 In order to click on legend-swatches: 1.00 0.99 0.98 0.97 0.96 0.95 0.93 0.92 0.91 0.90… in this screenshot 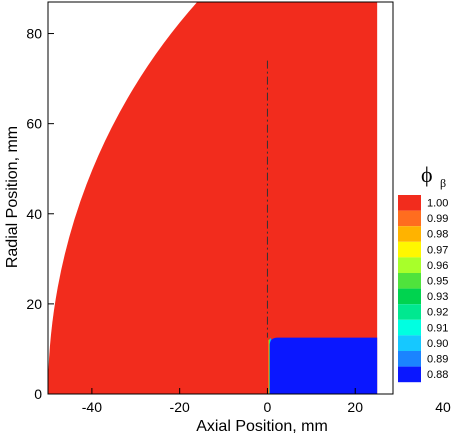, I will do `click(423, 289)`.